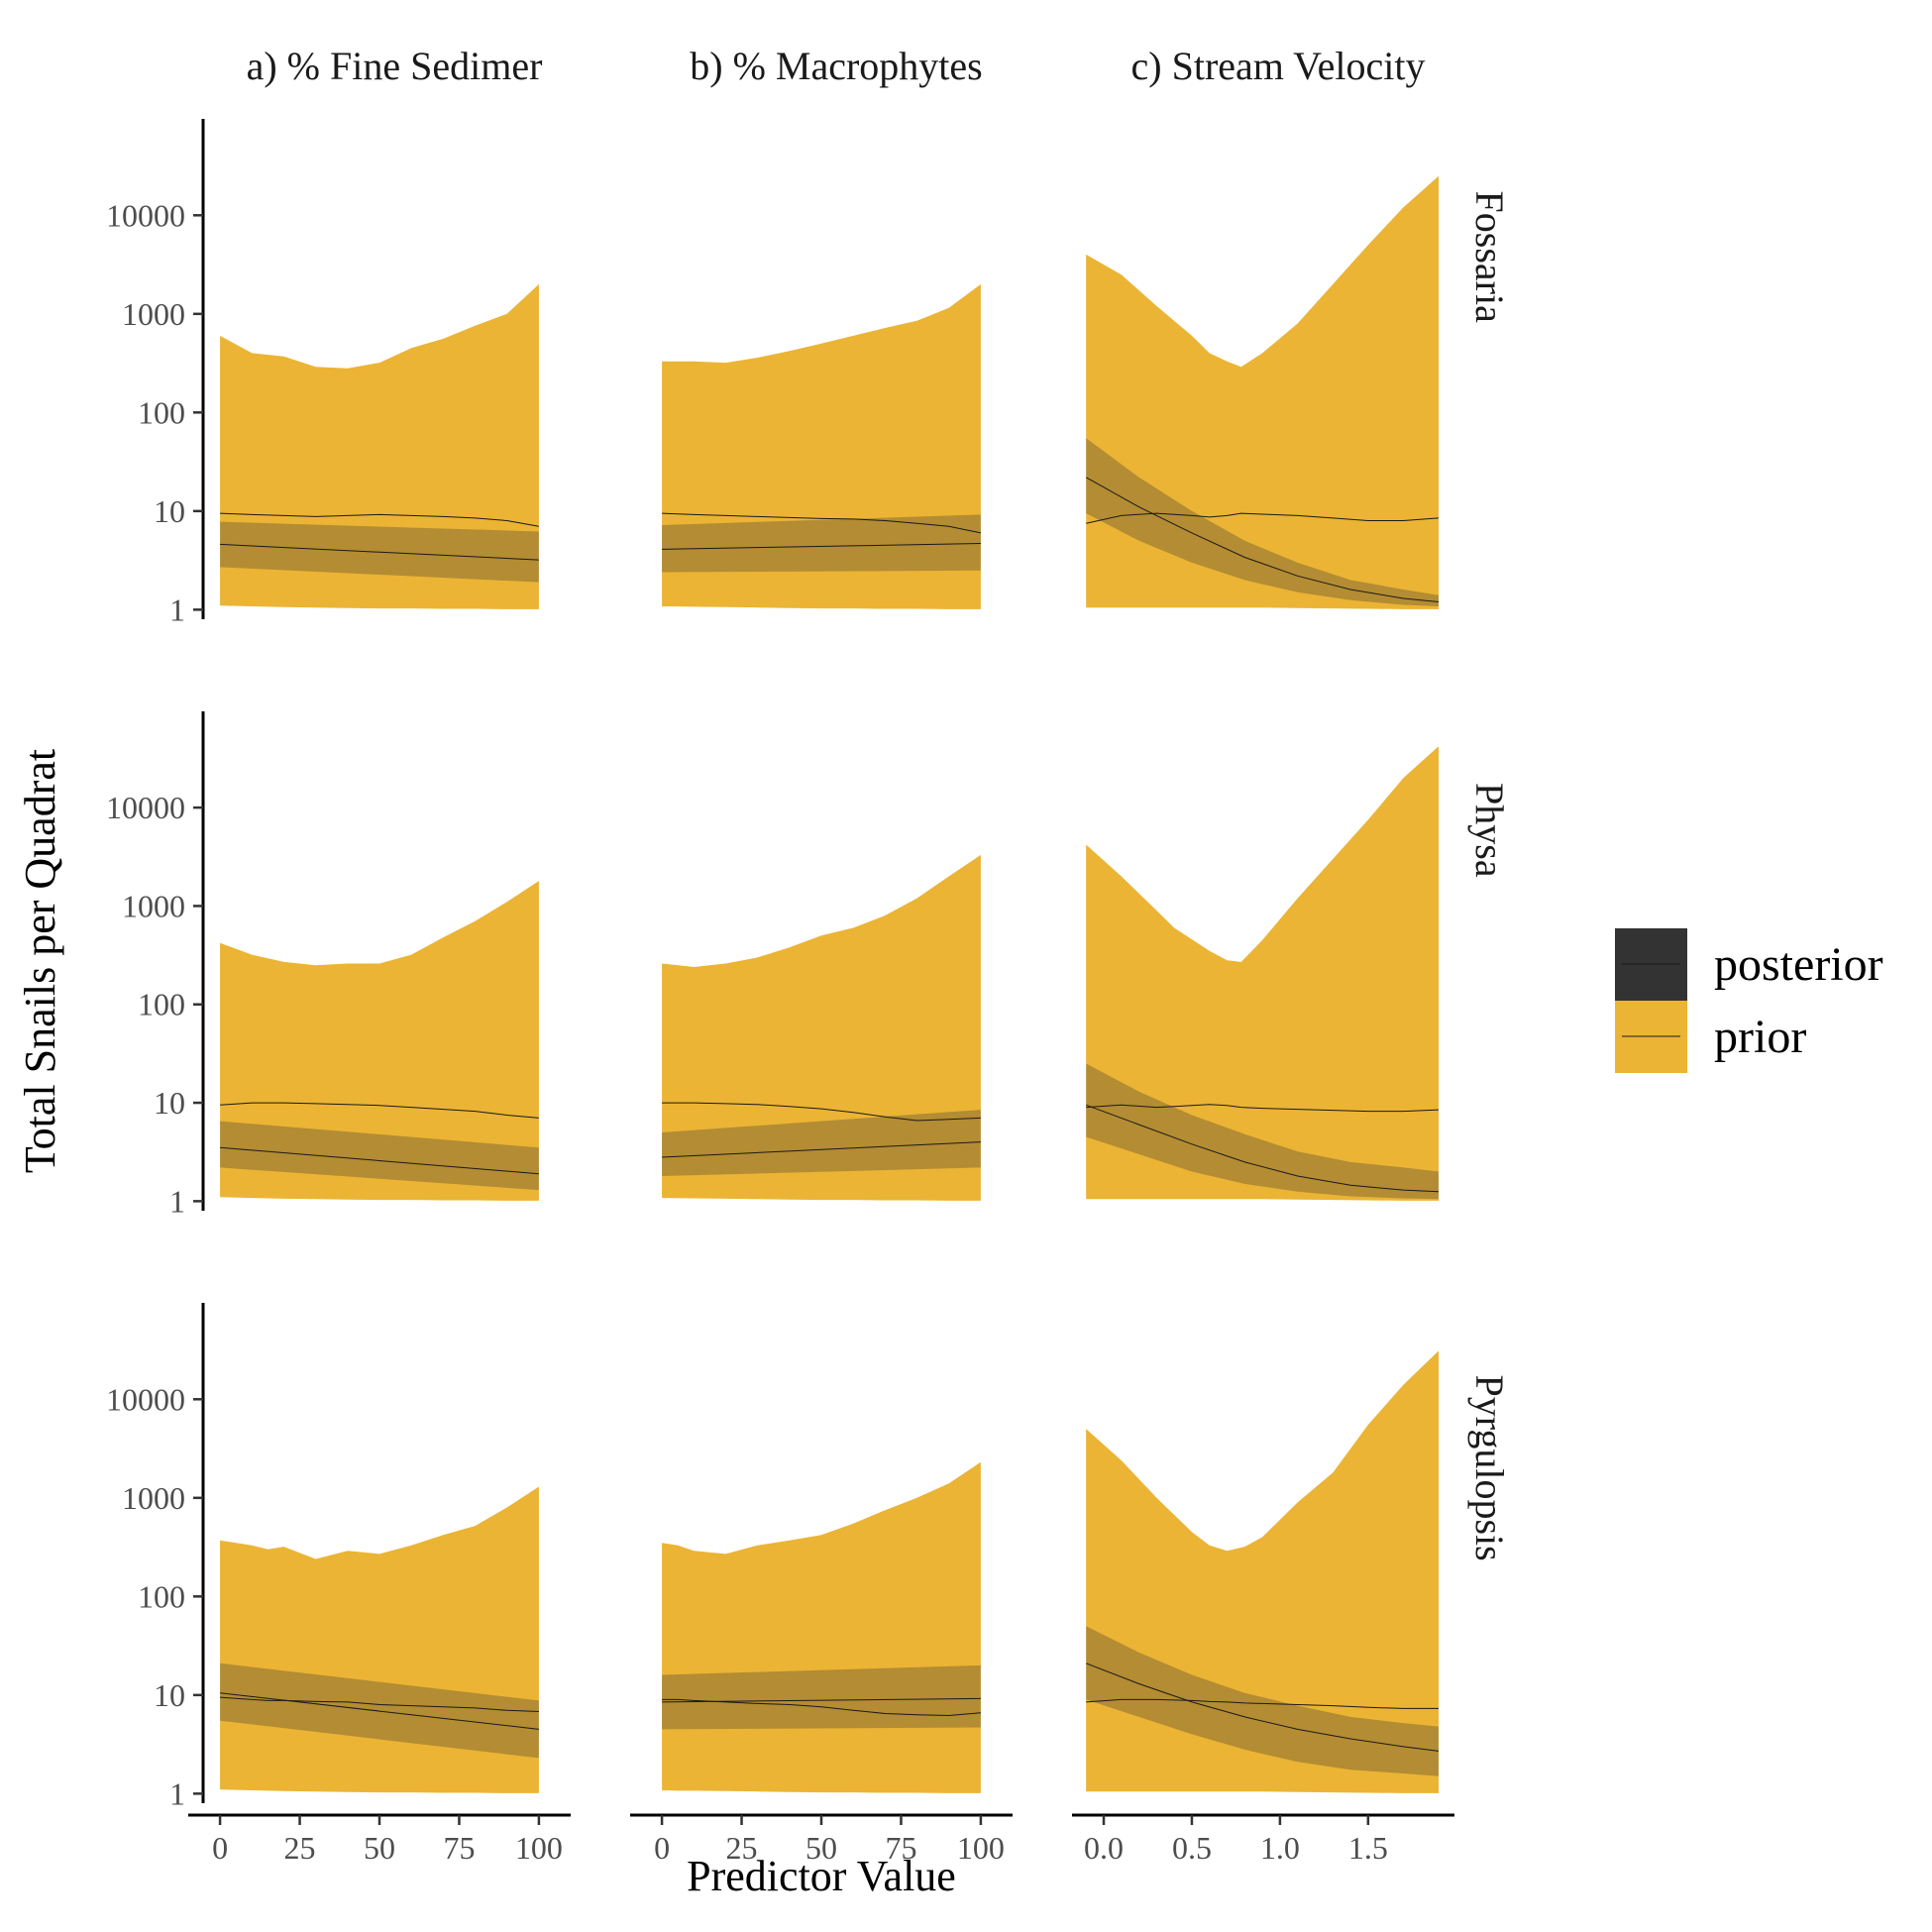 Image resolution: width=1932 pixels, height=1932 pixels. I want to click on column-strip-label: c) Stream Velocity, so click(1278, 66).